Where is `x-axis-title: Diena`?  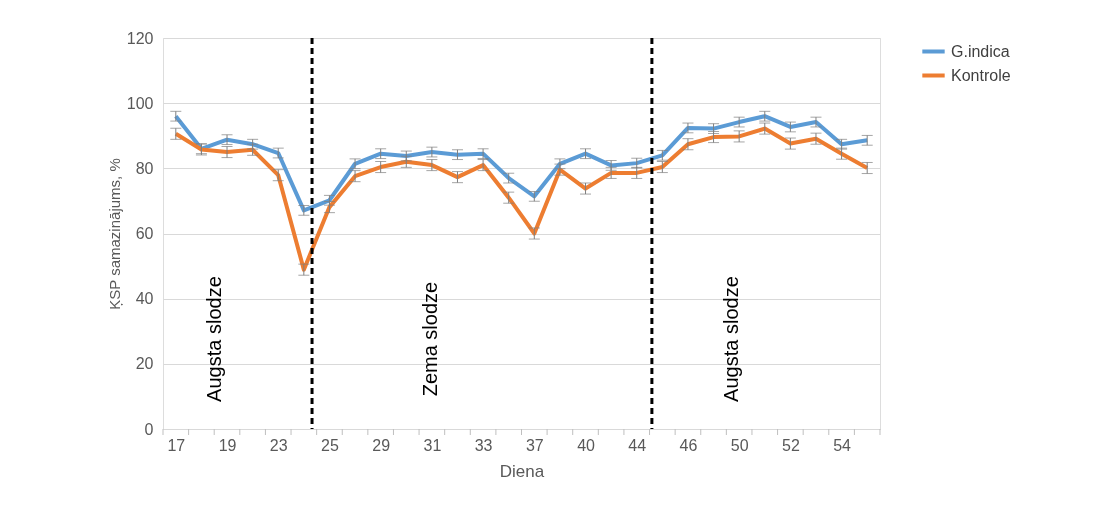
x-axis-title: Diena is located at coordinates (522, 471).